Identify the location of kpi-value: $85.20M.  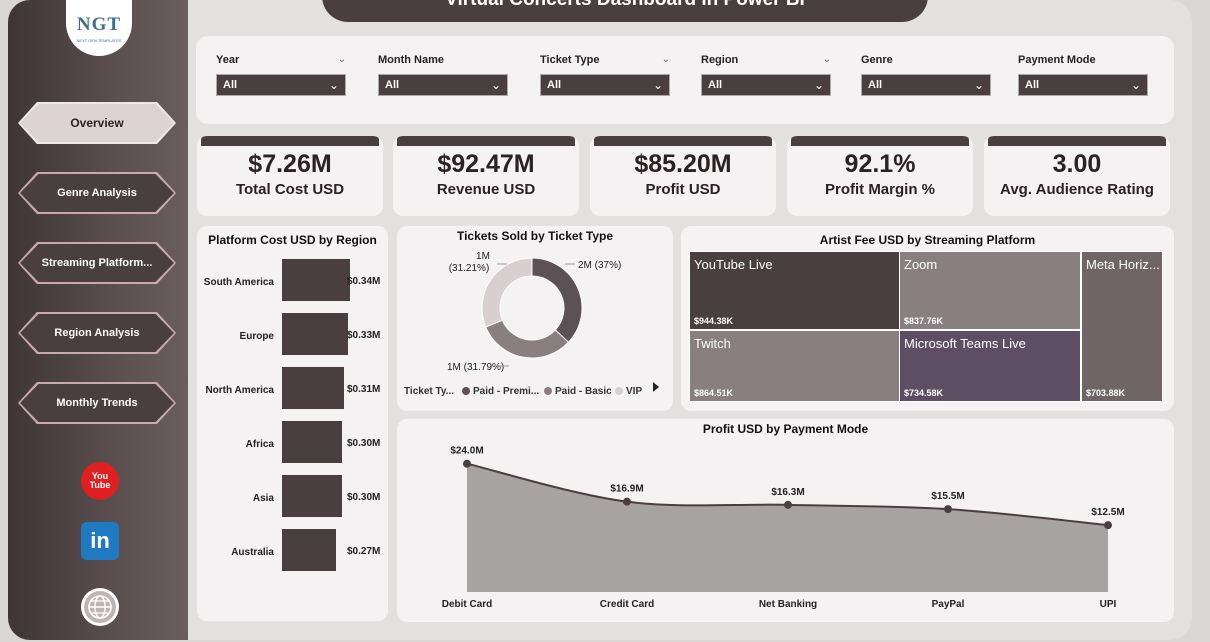
(683, 164).